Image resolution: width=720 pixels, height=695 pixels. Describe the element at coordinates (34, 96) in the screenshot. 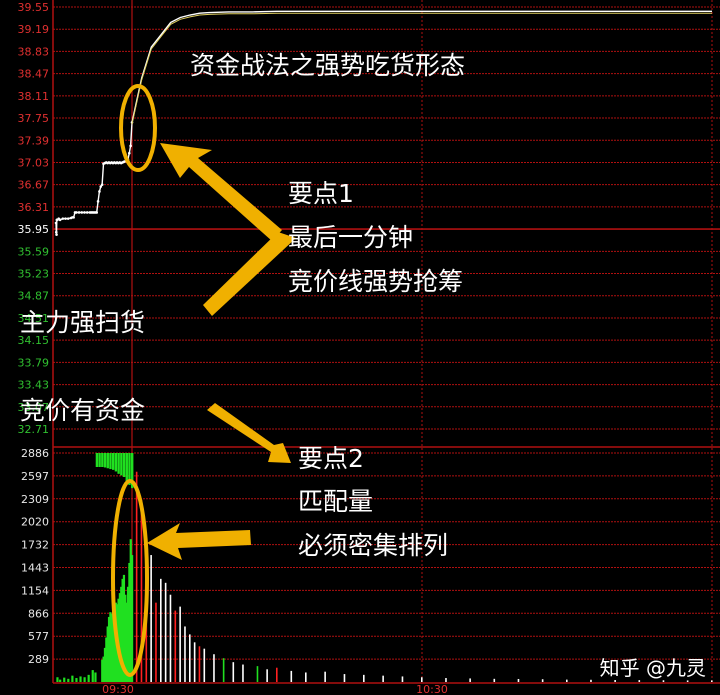

I see `price-tick-label: 38.11` at that location.